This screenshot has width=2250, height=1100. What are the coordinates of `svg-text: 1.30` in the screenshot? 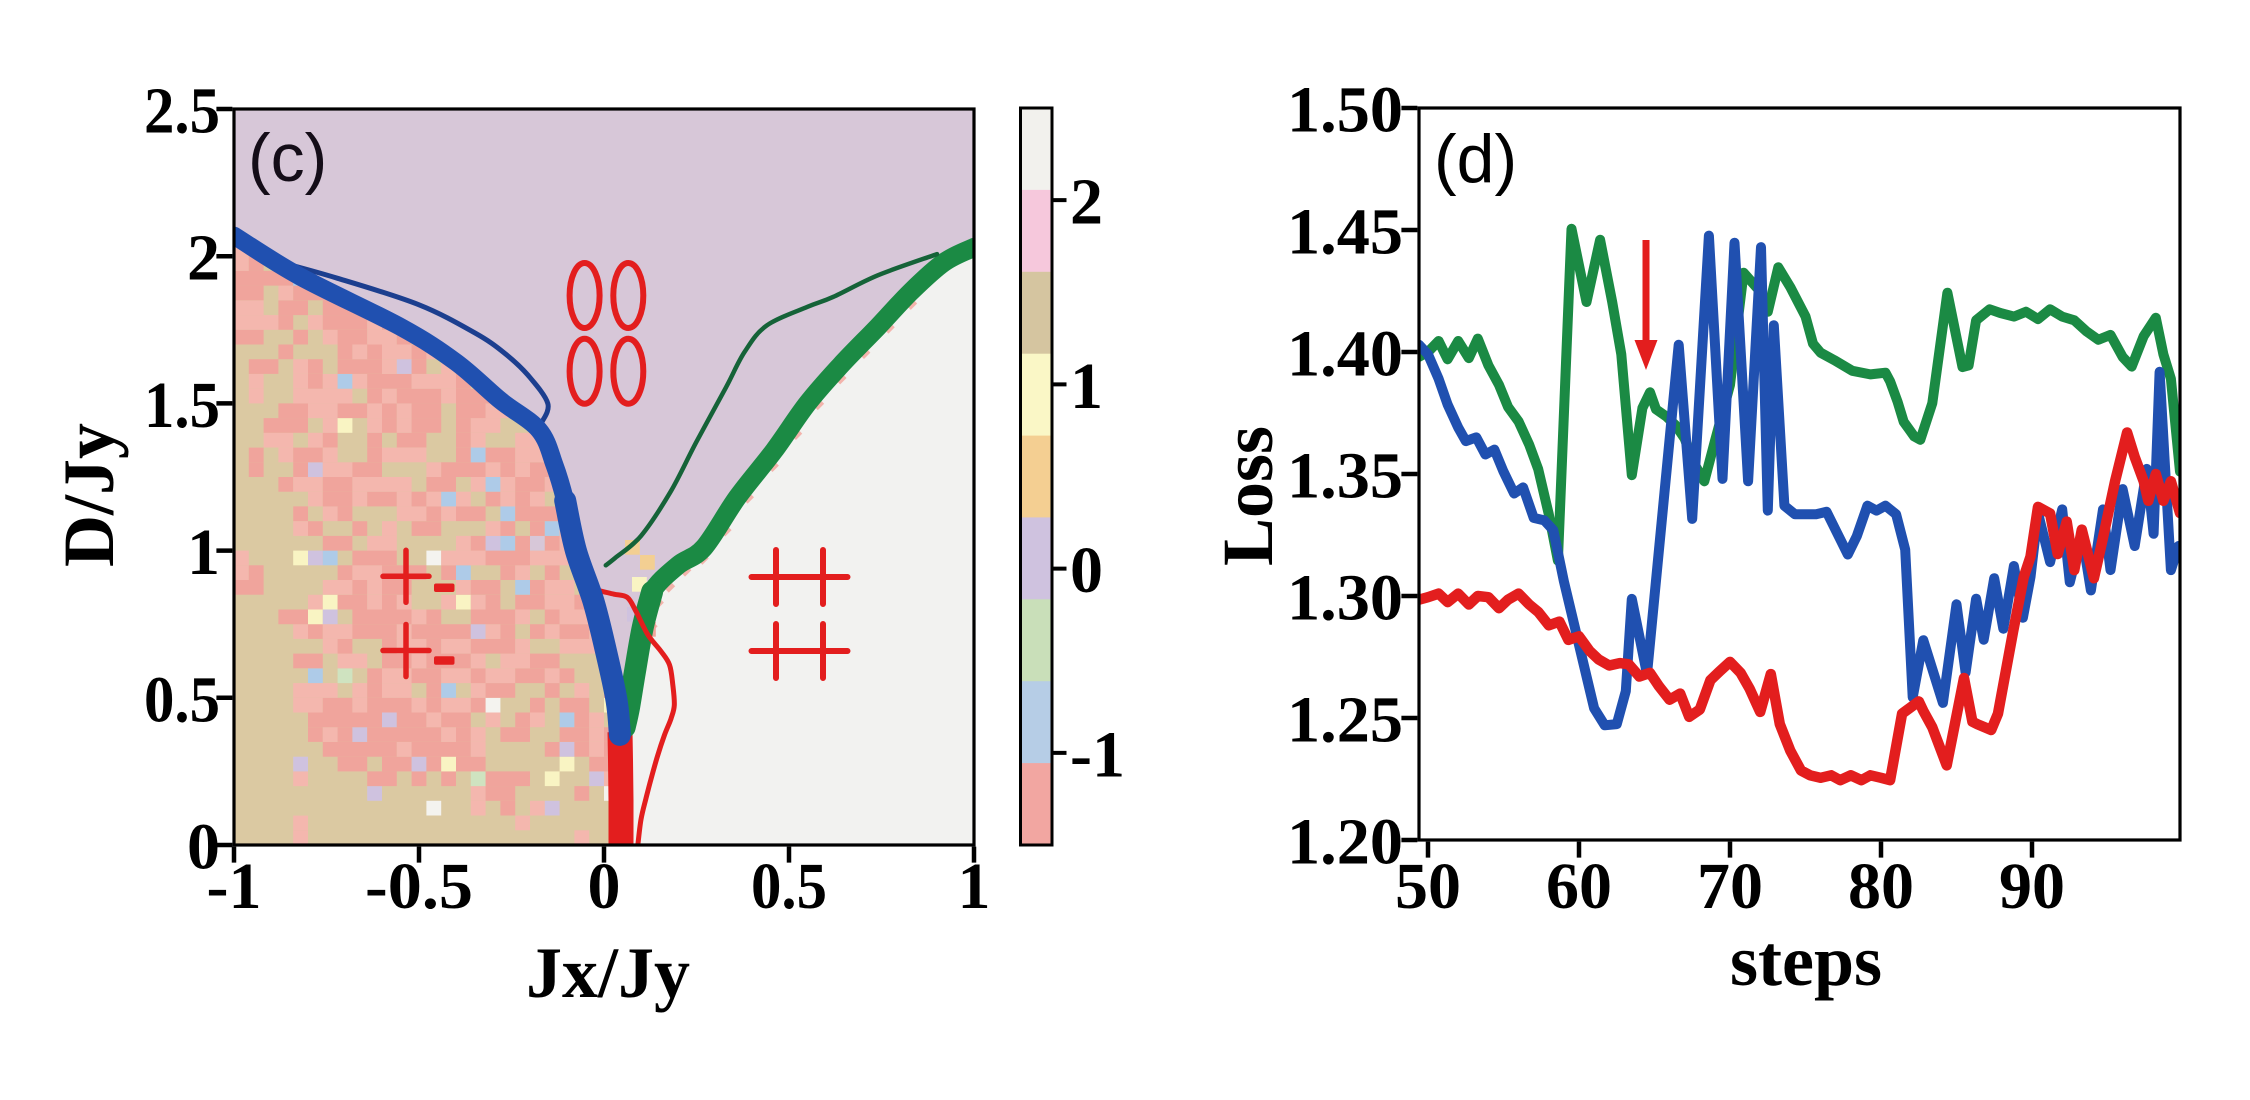 It's located at (1345, 598).